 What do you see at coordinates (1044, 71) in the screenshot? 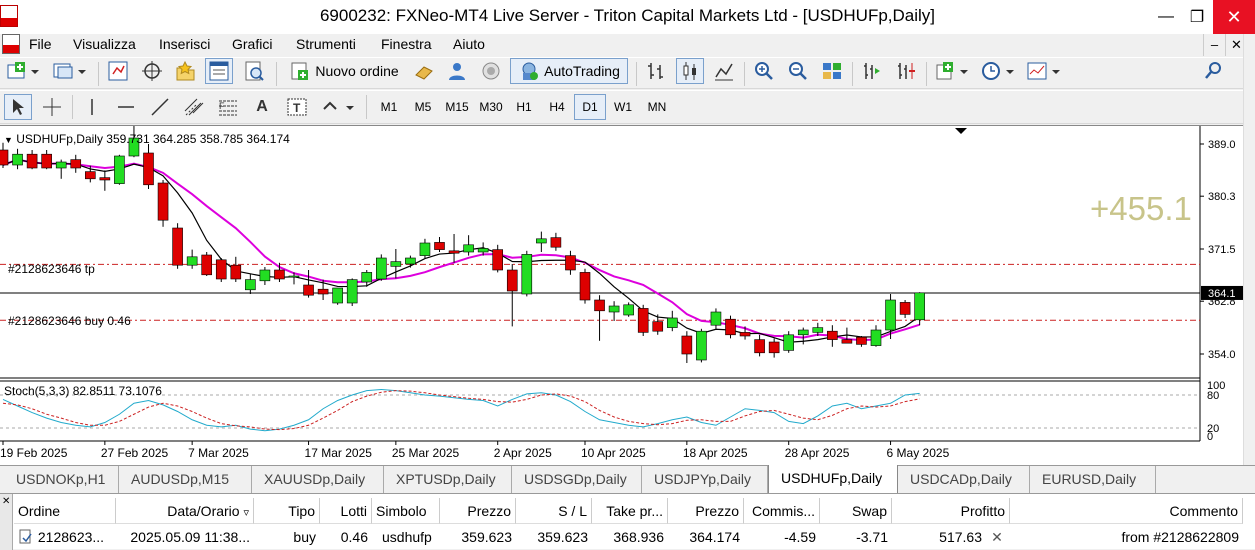
I see `templates-button` at bounding box center [1044, 71].